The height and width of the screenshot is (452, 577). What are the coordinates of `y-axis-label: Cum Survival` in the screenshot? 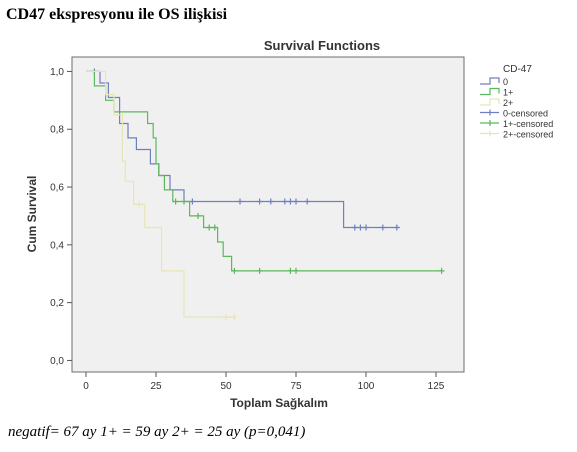 It's located at (32, 214).